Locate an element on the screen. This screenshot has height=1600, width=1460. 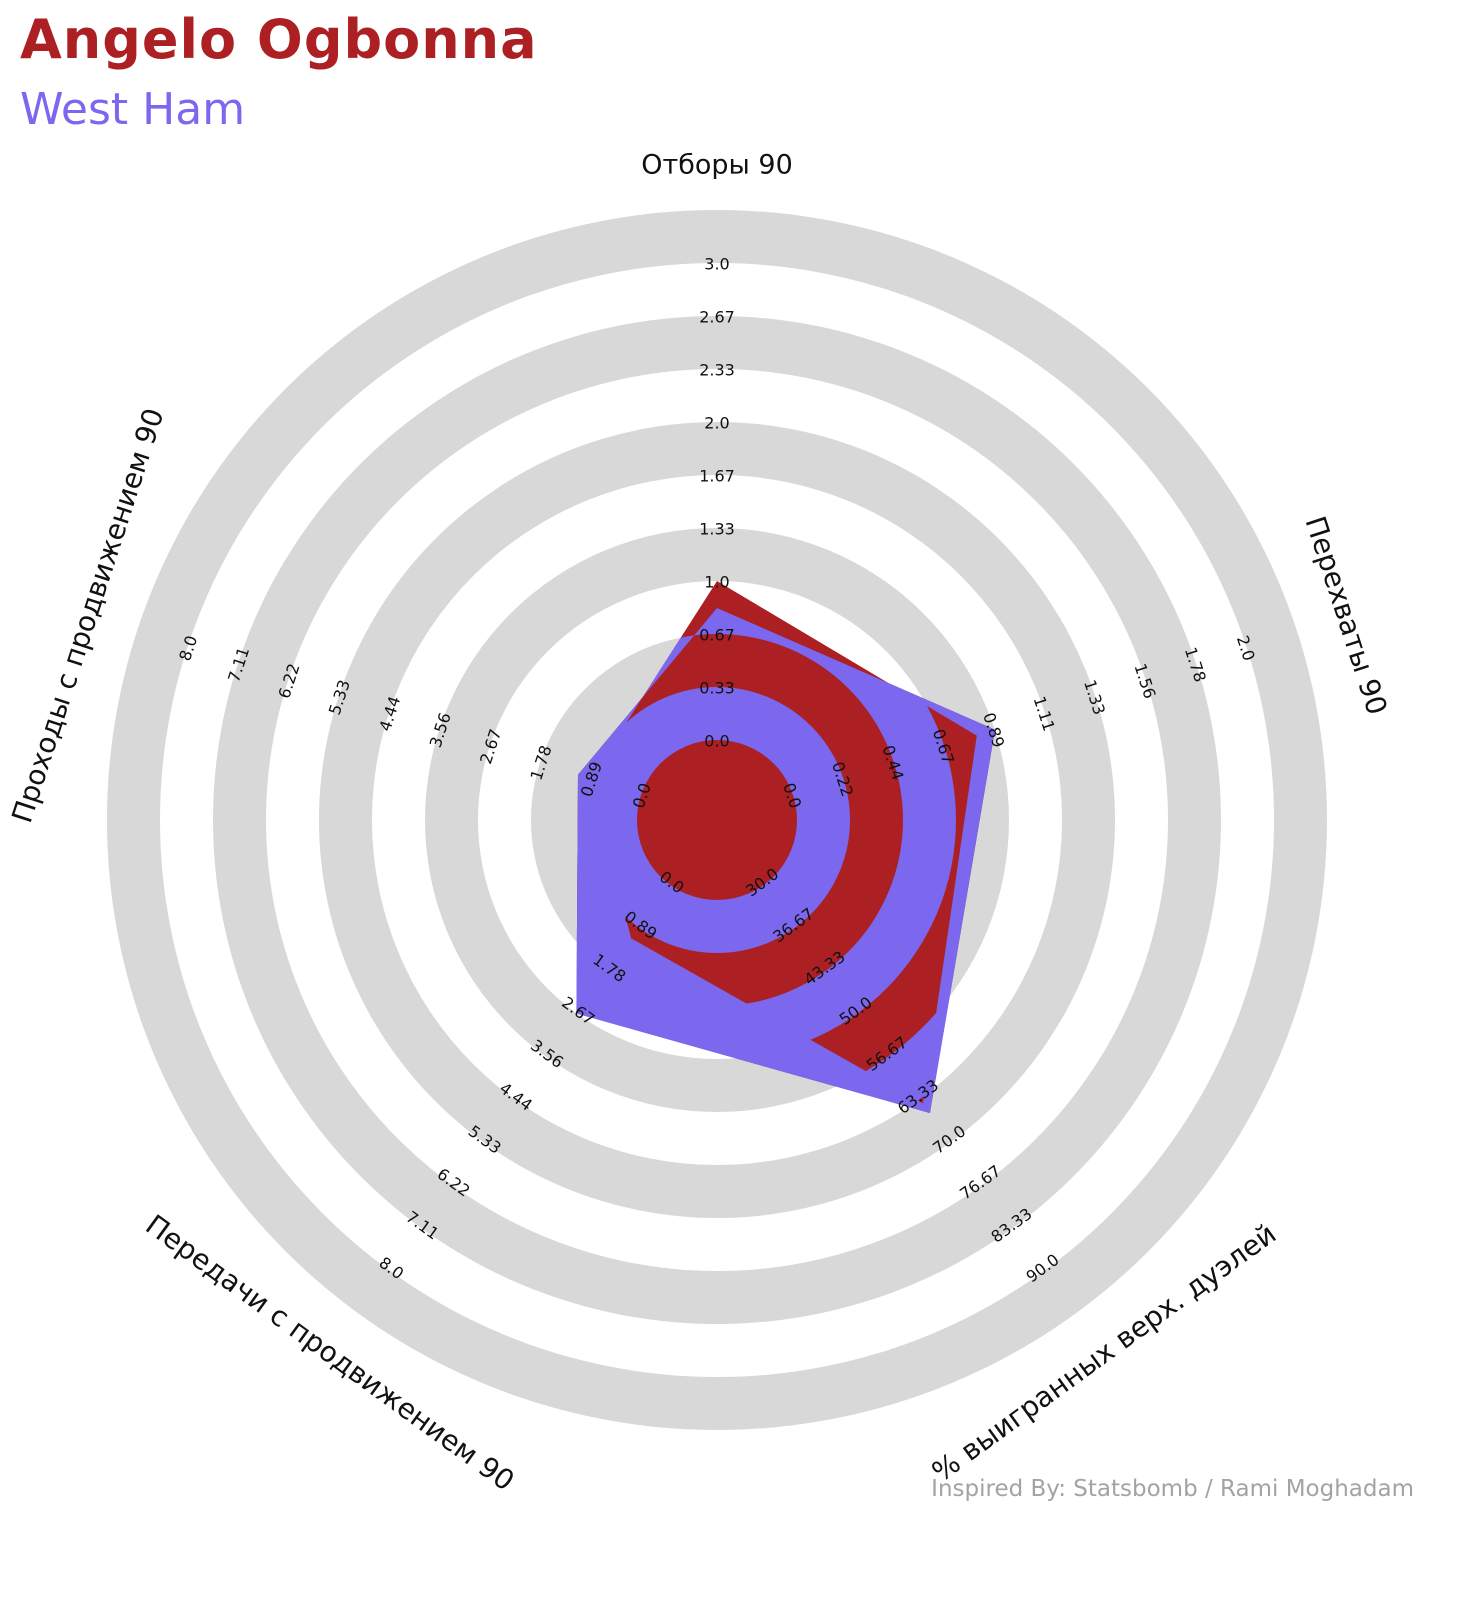
axis-label: Отборы 90 is located at coordinates (717, 165).